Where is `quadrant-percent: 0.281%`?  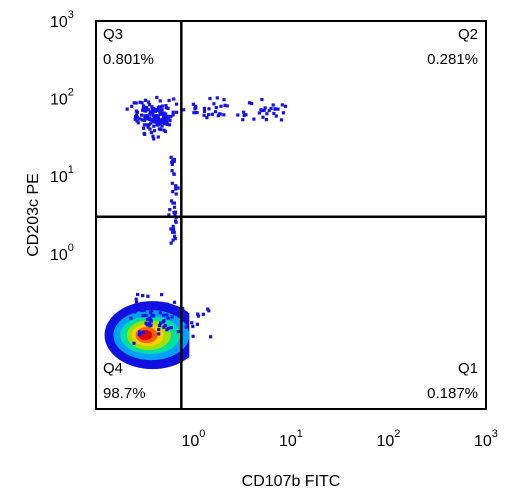
quadrant-percent: 0.281% is located at coordinates (452, 59).